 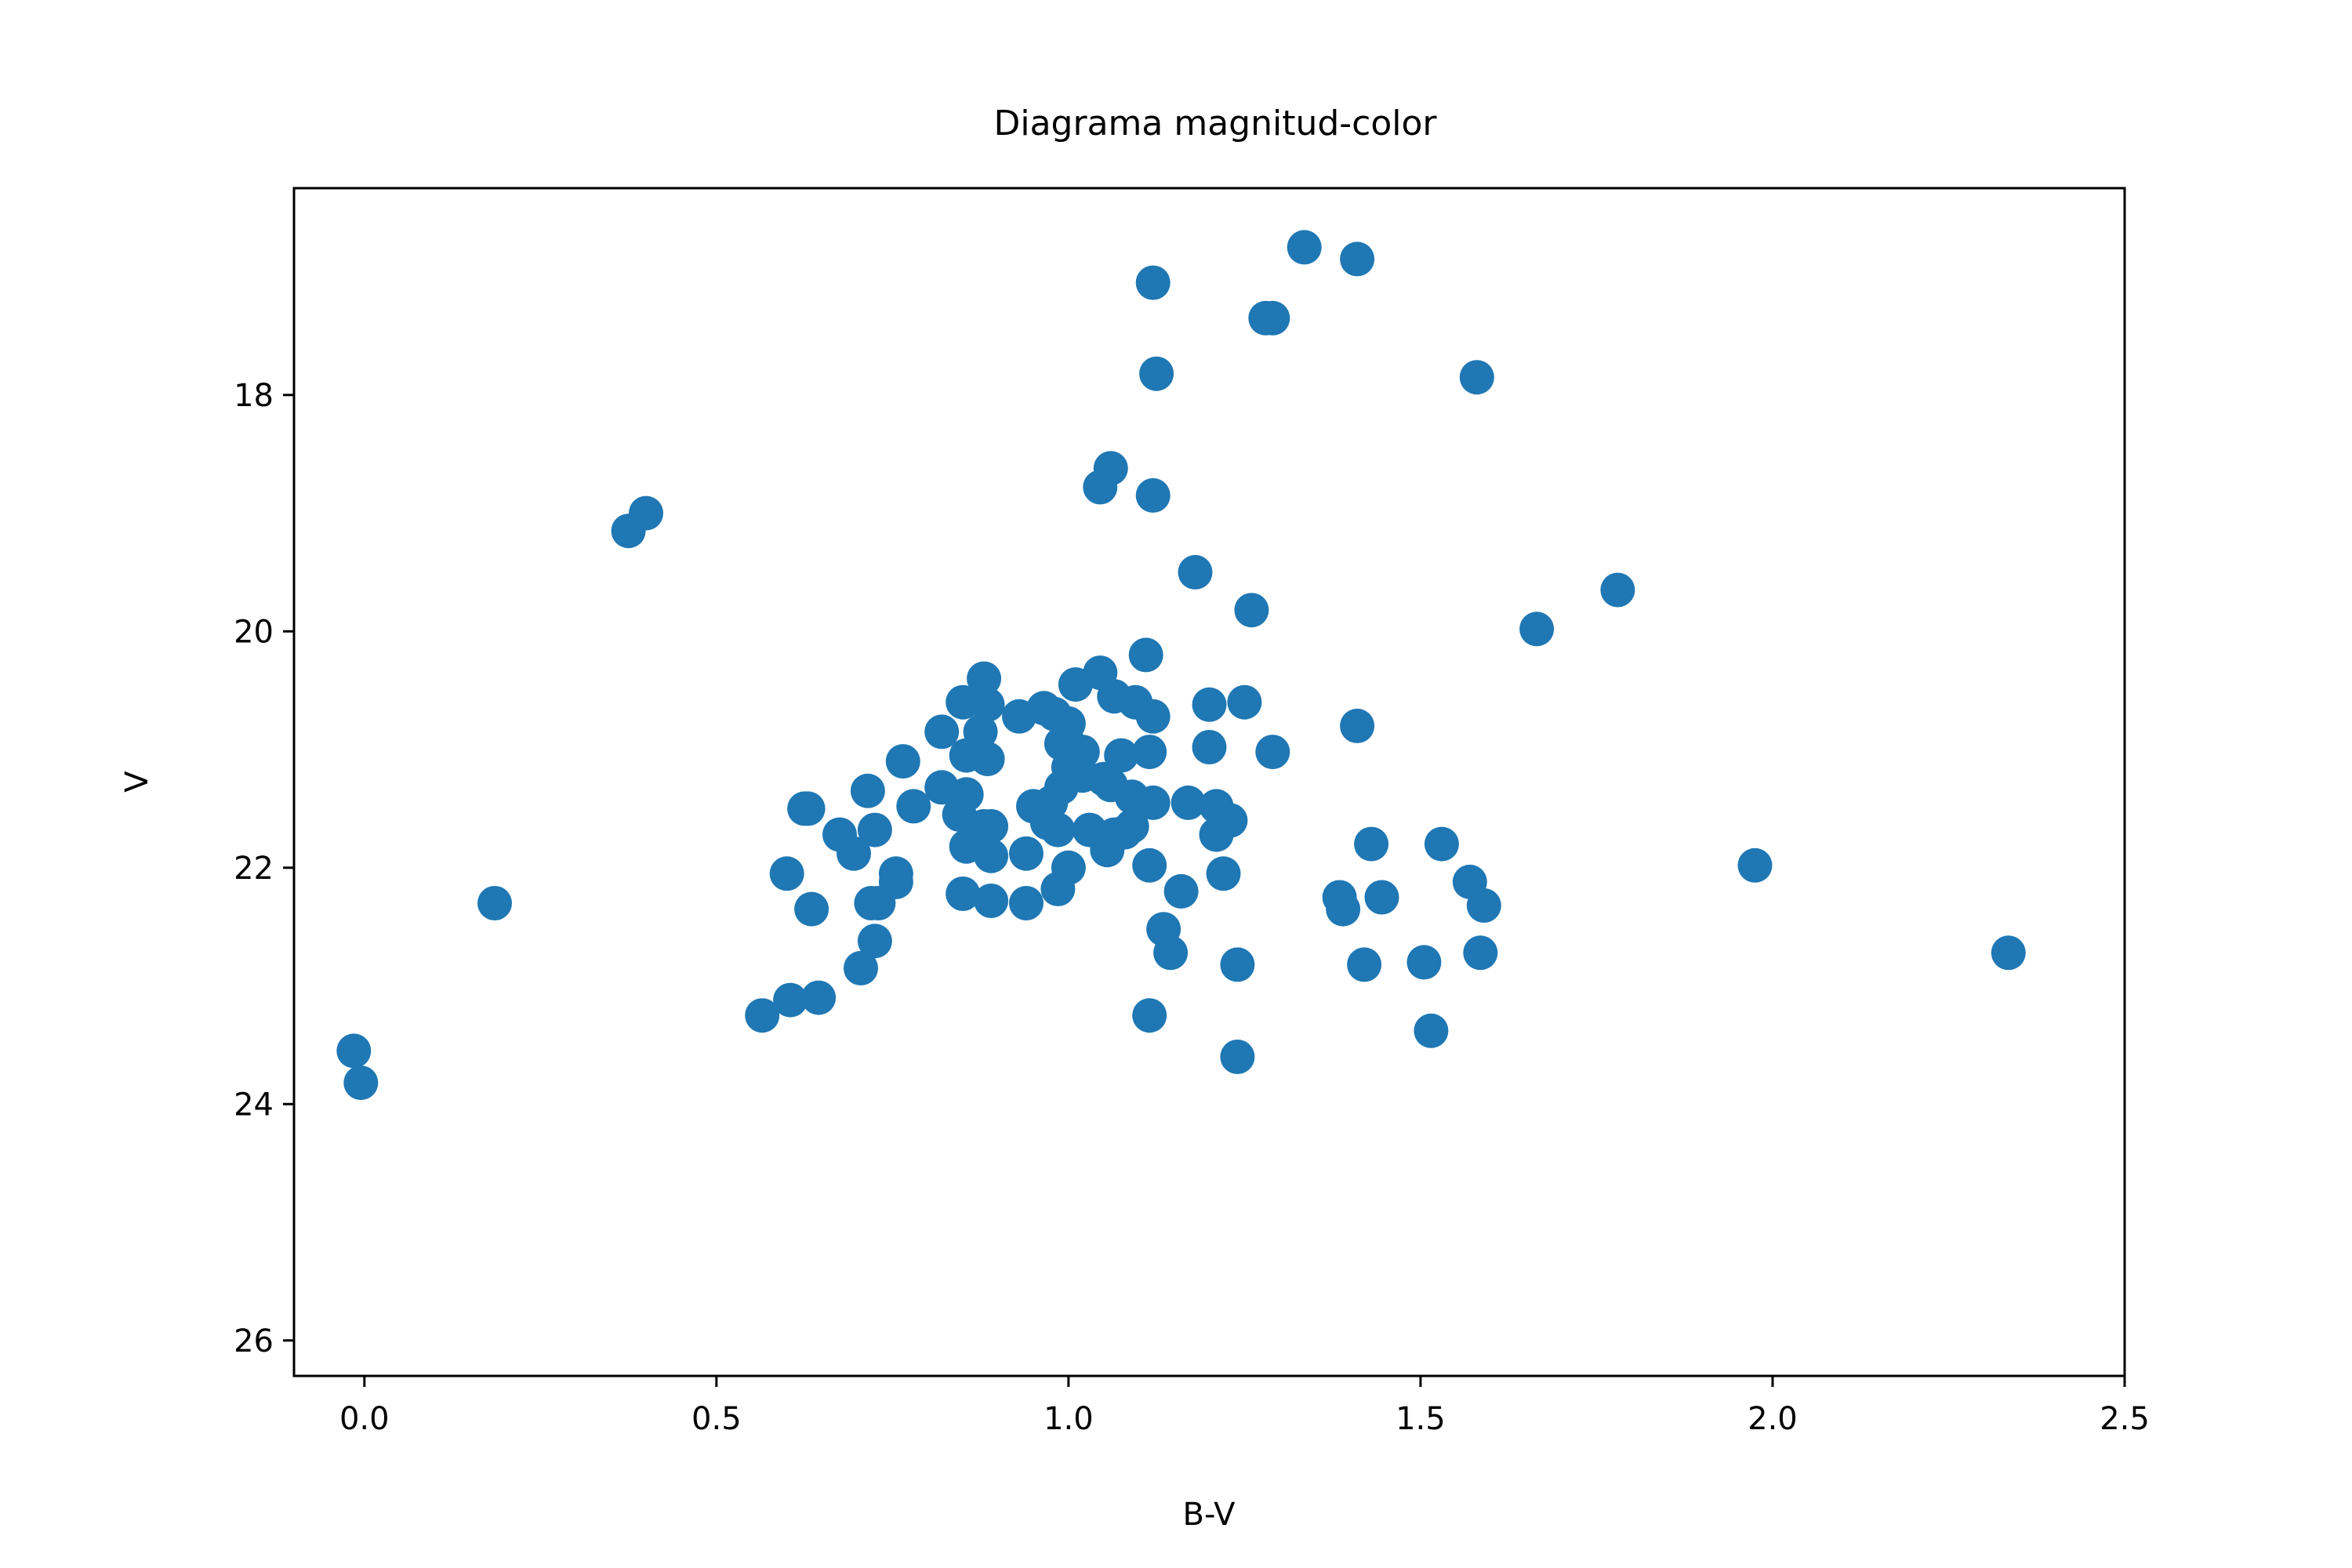 I want to click on x-axis-label: B-V, so click(x=1209, y=1515).